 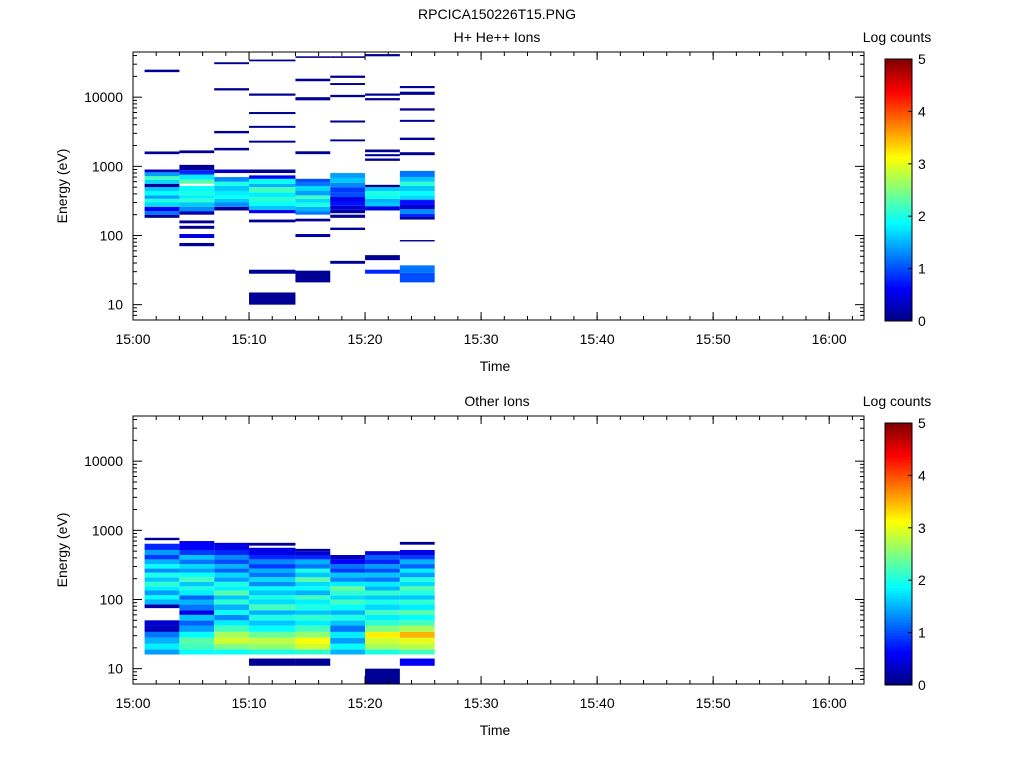 I want to click on y-tick-label: 10, so click(x=115, y=305).